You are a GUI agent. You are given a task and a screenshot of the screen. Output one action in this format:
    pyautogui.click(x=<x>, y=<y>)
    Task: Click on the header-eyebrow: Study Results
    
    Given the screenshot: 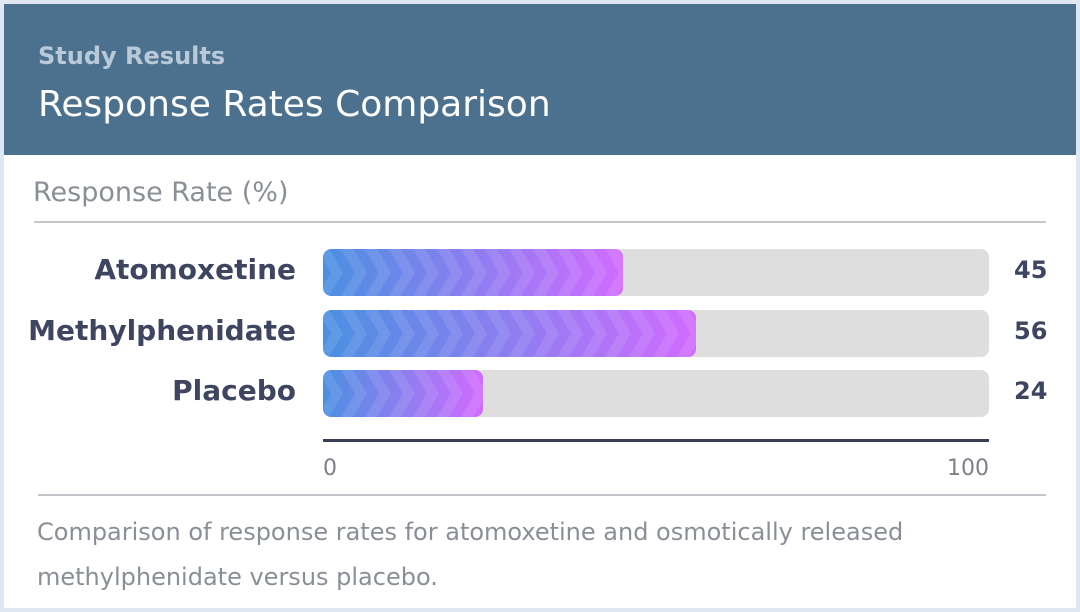 What is the action you would take?
    pyautogui.click(x=132, y=56)
    